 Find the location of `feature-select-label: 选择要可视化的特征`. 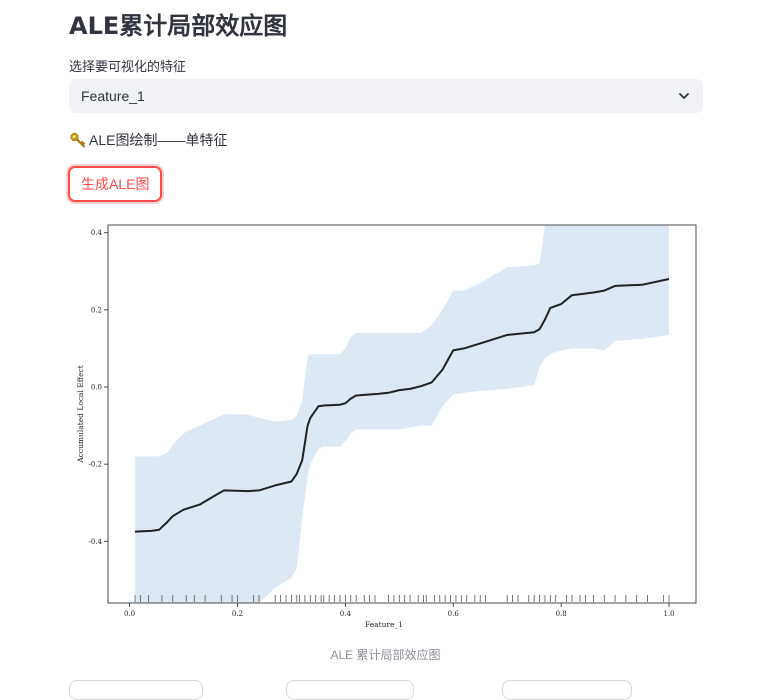

feature-select-label: 选择要可视化的特征 is located at coordinates (128, 66).